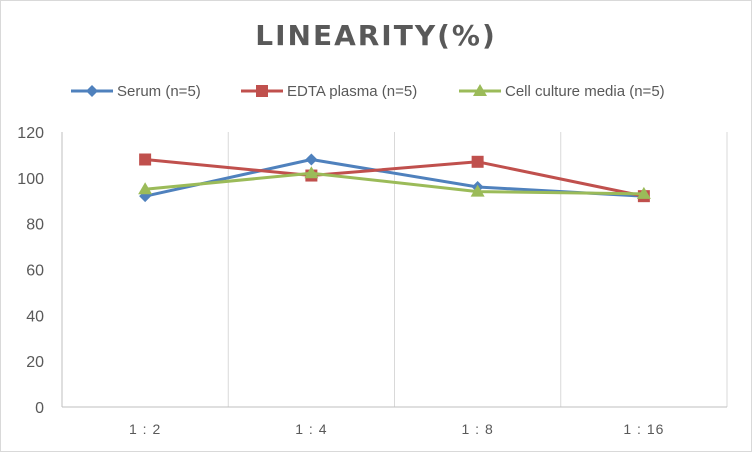  What do you see at coordinates (159, 91) in the screenshot?
I see `legend-label-serum: Serum (n=5)` at bounding box center [159, 91].